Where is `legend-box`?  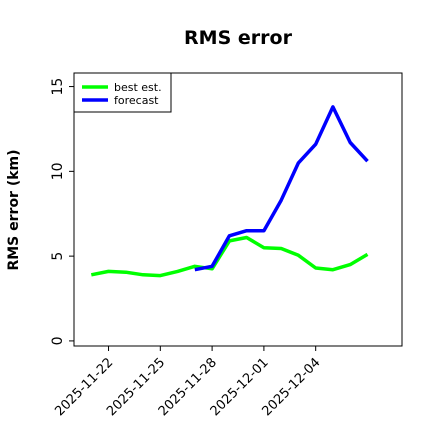
legend-box is located at coordinates (122, 92).